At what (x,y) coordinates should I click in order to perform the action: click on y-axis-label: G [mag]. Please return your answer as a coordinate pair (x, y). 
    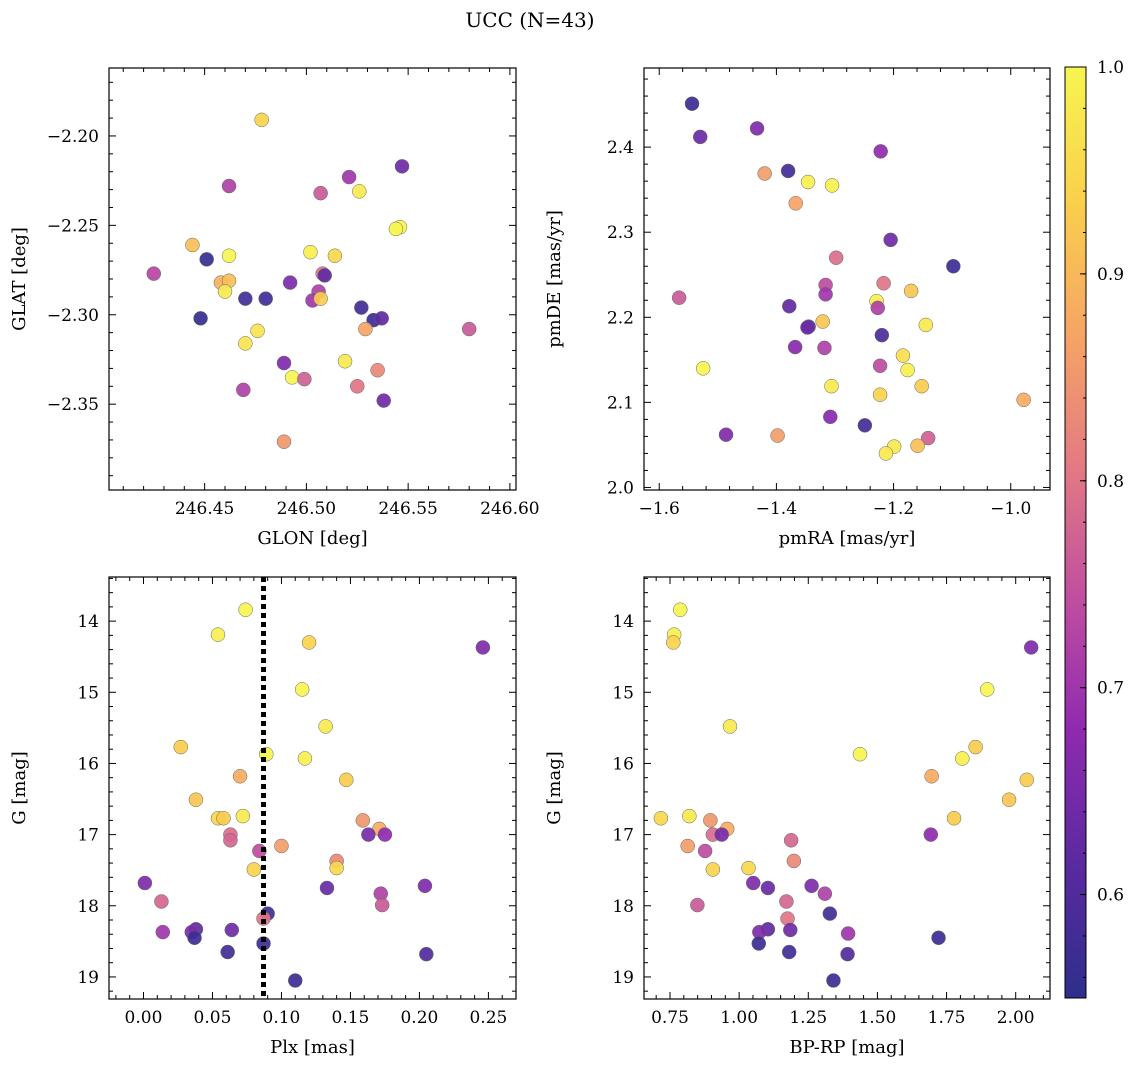
    Looking at the image, I should click on (19, 787).